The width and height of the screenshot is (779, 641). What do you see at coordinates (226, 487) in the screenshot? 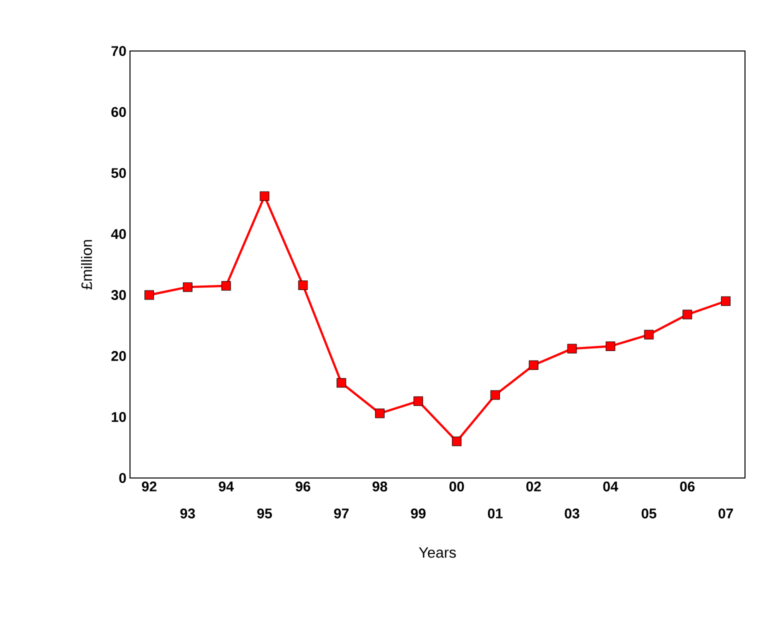
I see `x-tick-label: 94` at bounding box center [226, 487].